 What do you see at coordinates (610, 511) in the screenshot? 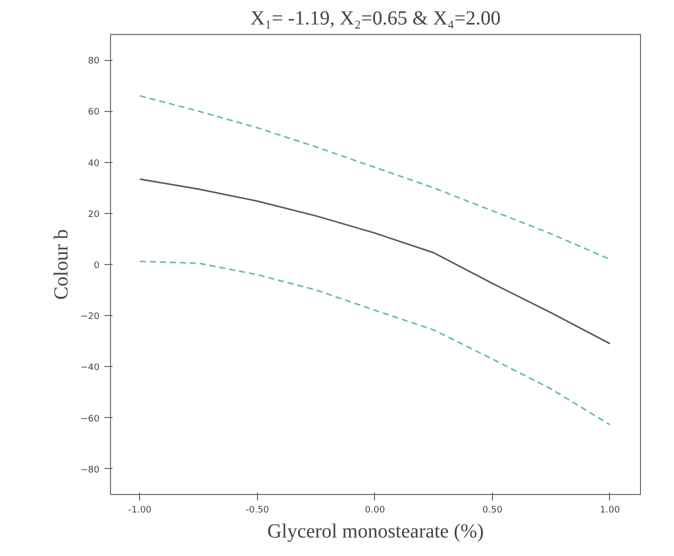
I see `x-tick-label: 1.00` at bounding box center [610, 511].